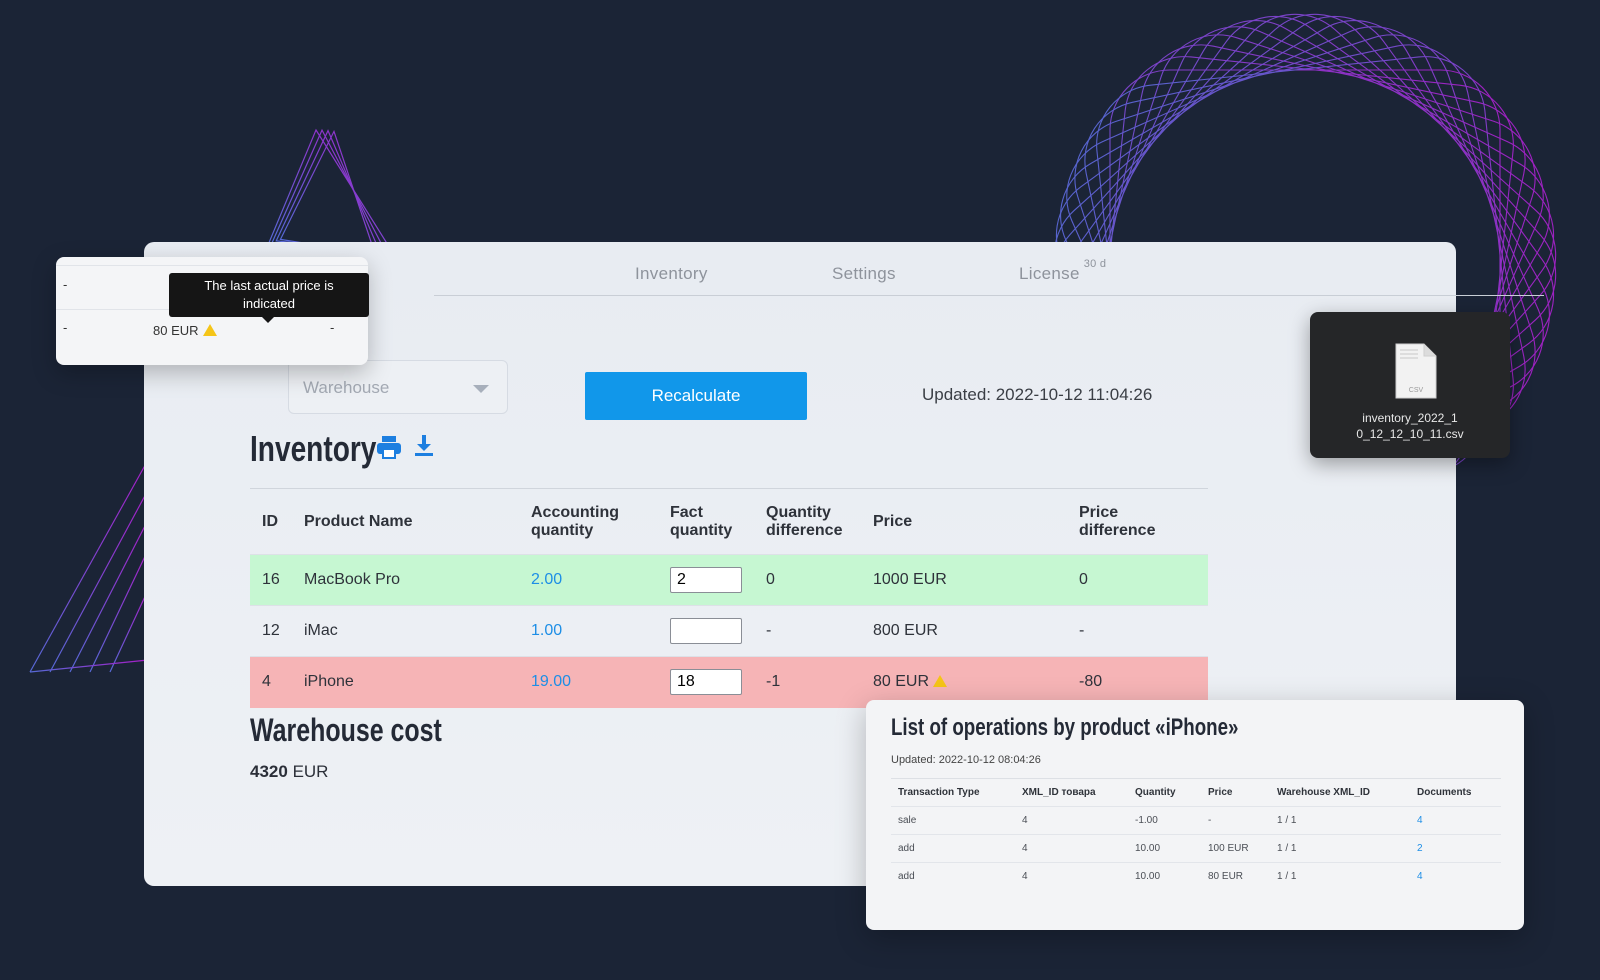 The width and height of the screenshot is (1600, 980). What do you see at coordinates (807, 631) in the screenshot?
I see `cell-qty-diff: -` at bounding box center [807, 631].